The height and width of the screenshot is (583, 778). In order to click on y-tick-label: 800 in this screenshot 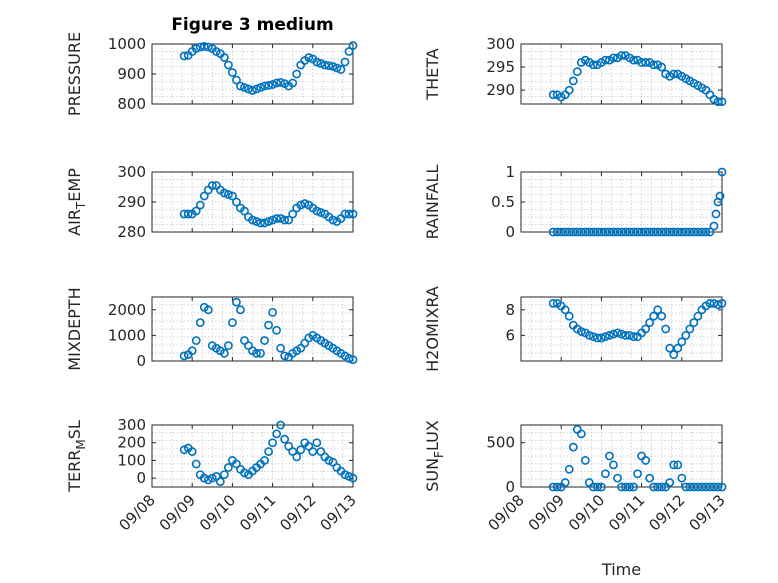, I will do `click(131, 104)`.